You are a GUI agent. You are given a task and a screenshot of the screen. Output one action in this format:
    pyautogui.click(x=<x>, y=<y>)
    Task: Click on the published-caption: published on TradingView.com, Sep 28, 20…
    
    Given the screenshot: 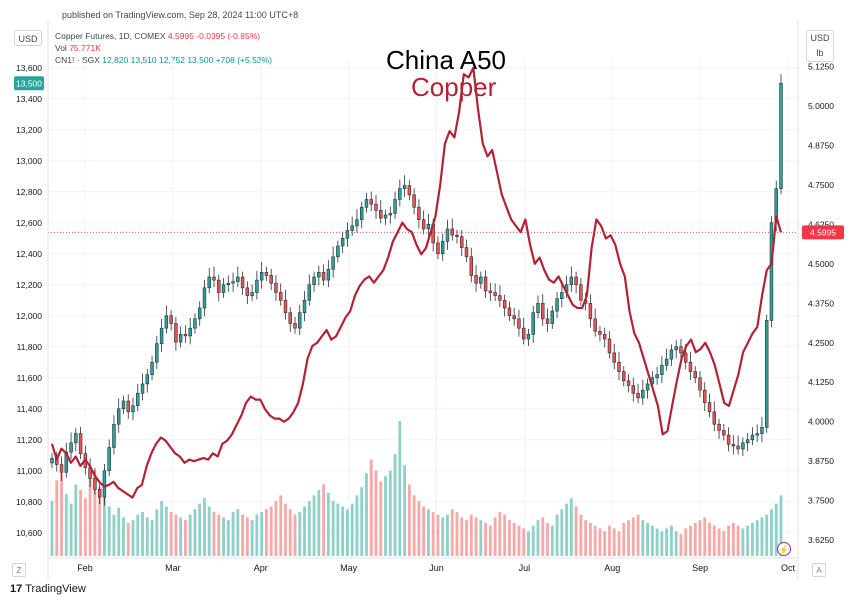 What is the action you would take?
    pyautogui.click(x=180, y=15)
    